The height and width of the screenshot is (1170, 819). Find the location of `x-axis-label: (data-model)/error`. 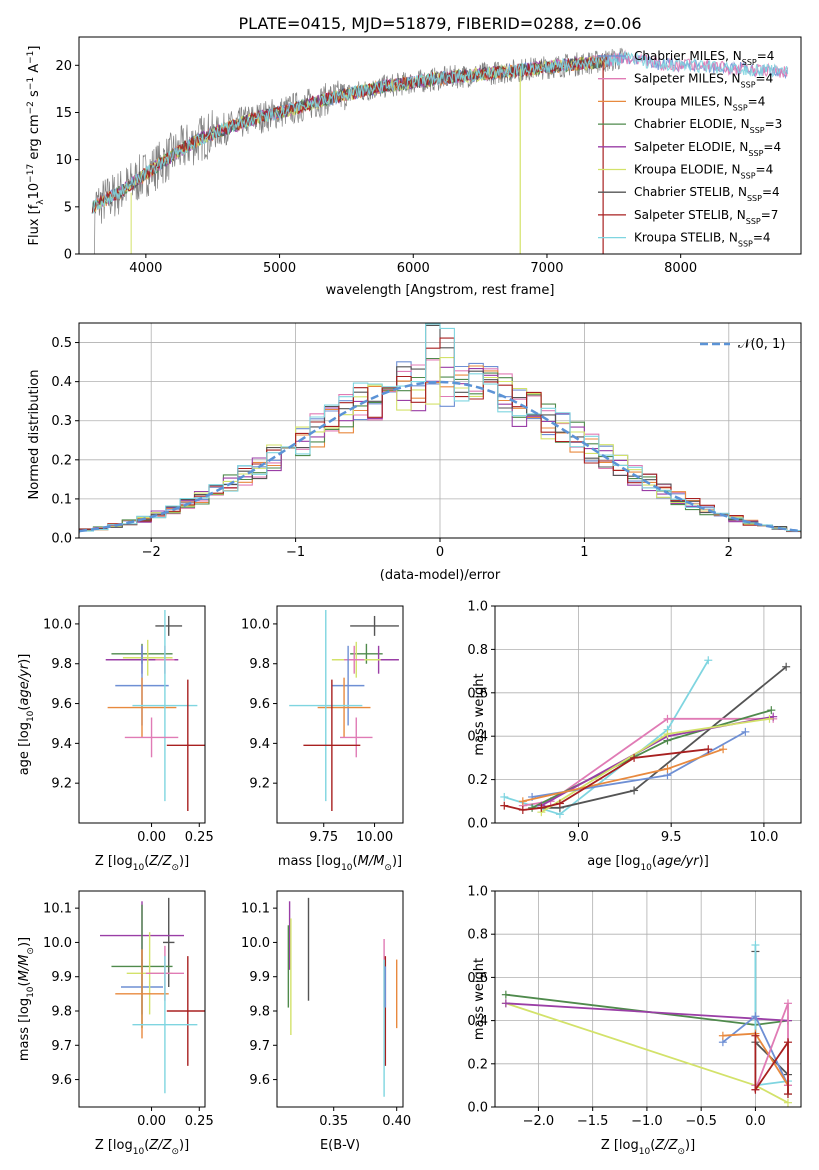

x-axis-label: (data-model)/error is located at coordinates (440, 575).